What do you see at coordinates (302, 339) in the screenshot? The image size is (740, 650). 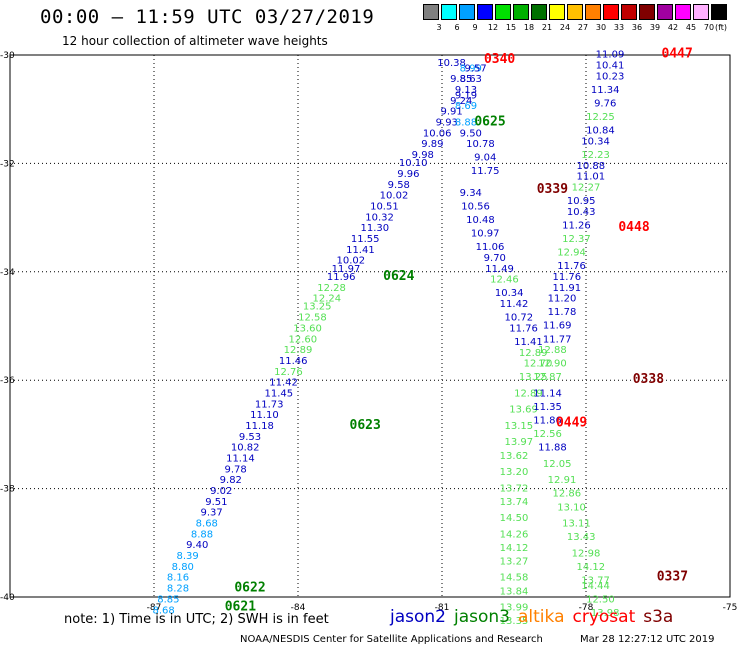 I see `wave-height-label: 12.60` at bounding box center [302, 339].